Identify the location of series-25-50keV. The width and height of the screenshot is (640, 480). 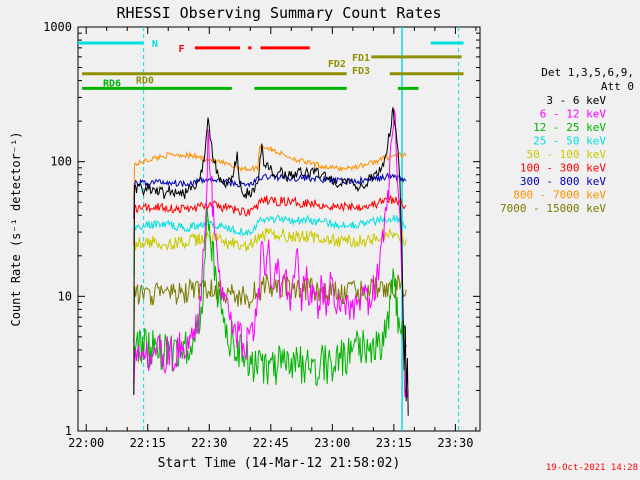
(270, 244).